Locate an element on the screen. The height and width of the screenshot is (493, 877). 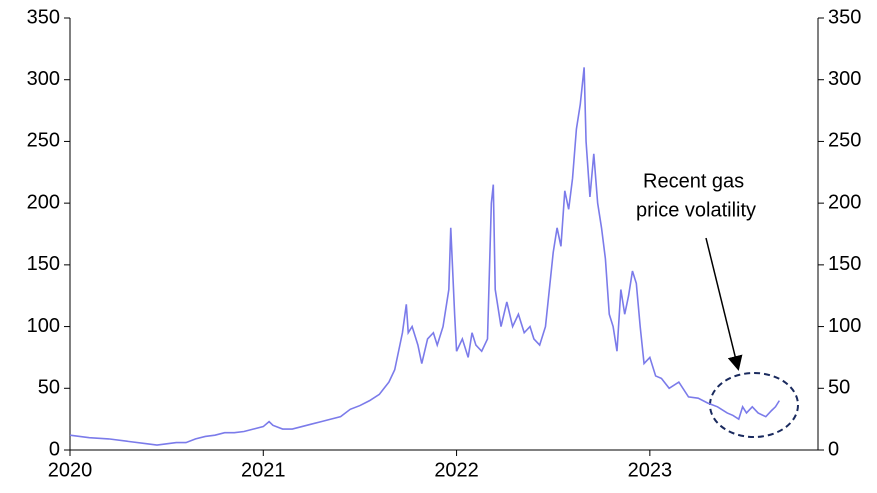
annotation: price volatility is located at coordinates (696, 210).